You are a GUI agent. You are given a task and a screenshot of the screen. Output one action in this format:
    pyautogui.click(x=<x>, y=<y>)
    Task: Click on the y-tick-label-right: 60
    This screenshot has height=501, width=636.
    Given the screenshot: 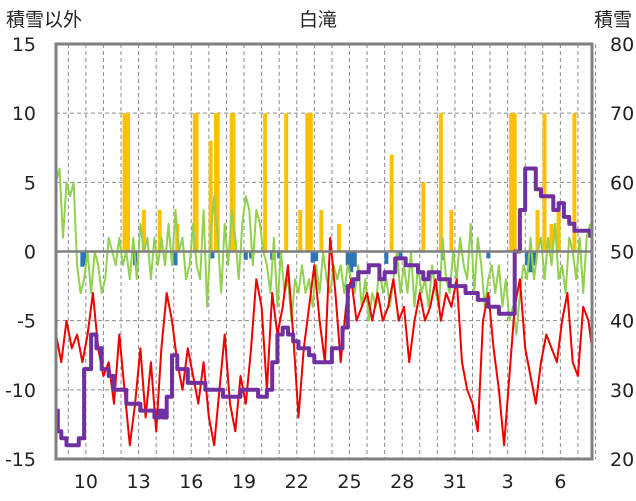 What is the action you would take?
    pyautogui.click(x=622, y=183)
    